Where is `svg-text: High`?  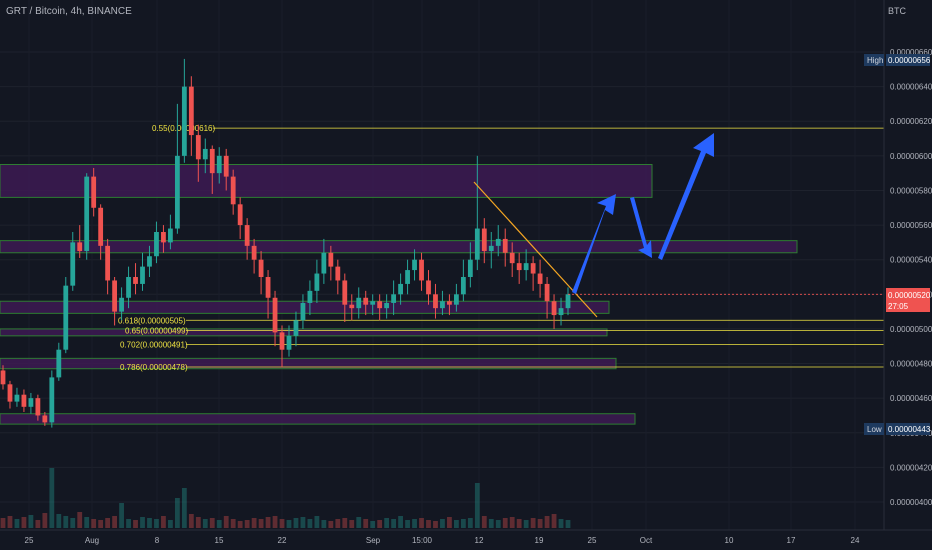 svg-text: High is located at coordinates (875, 60).